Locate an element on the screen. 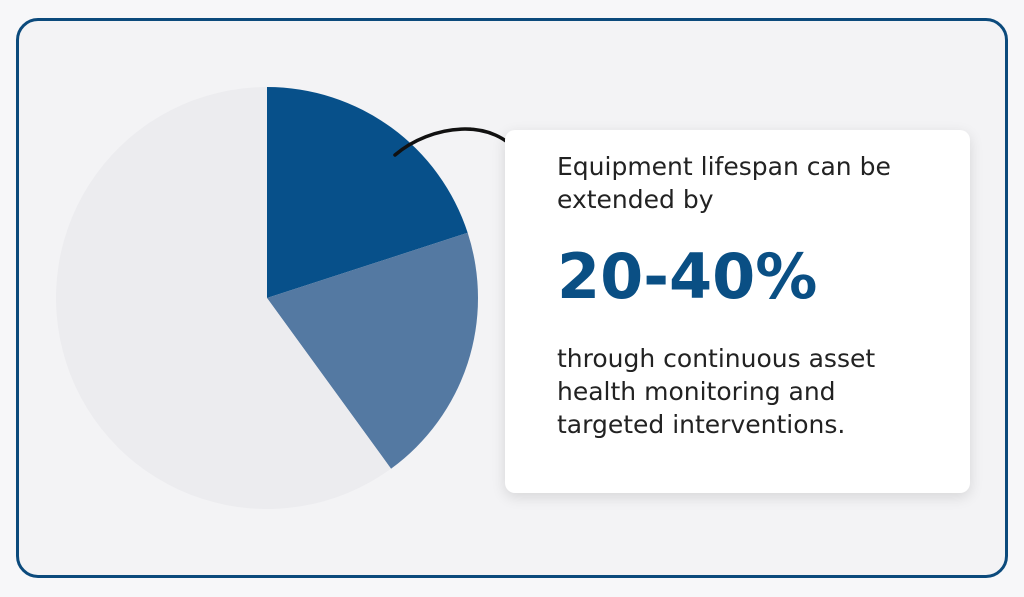  highlight-text: 20-40% is located at coordinates (687, 276).